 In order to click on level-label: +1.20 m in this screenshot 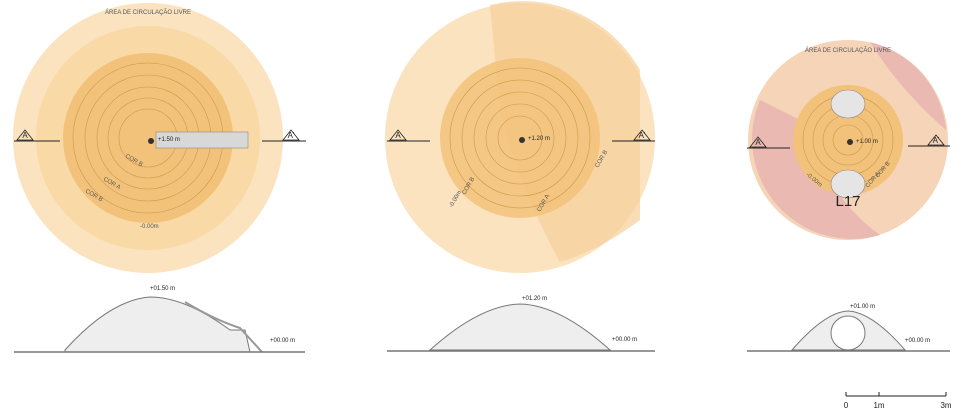, I will do `click(539, 139)`.